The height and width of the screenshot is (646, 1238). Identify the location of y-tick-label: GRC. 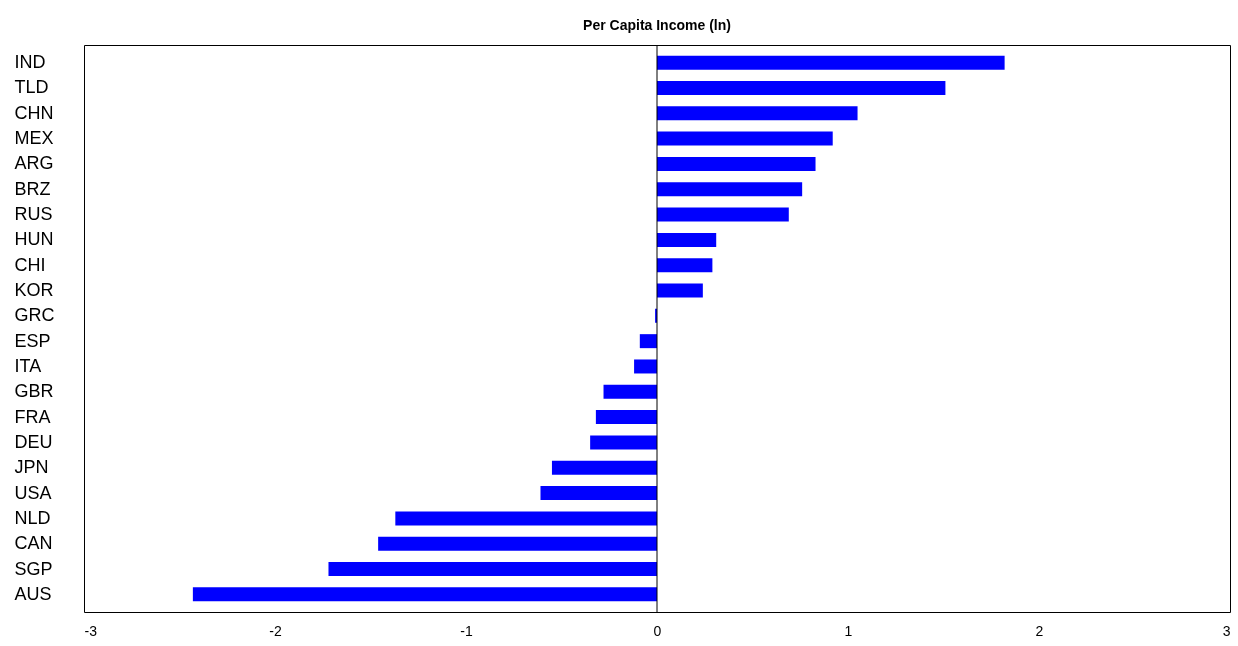
(34, 315).